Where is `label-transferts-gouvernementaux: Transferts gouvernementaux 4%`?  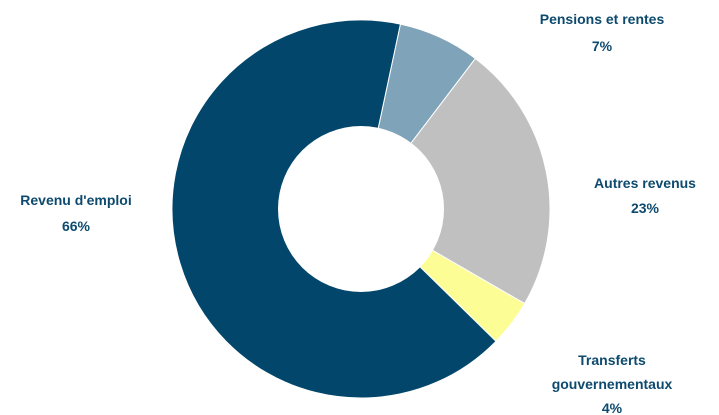 label-transferts-gouvernementaux: Transferts gouvernementaux 4% is located at coordinates (612, 383).